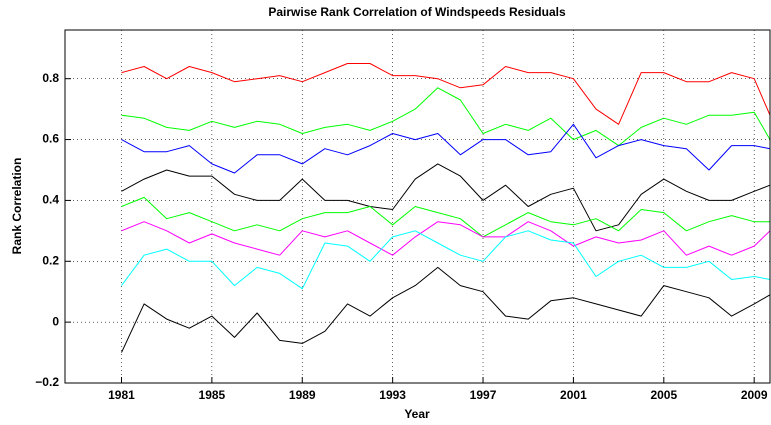  Describe the element at coordinates (121, 395) in the screenshot. I see `x-tick-label: 1981` at that location.